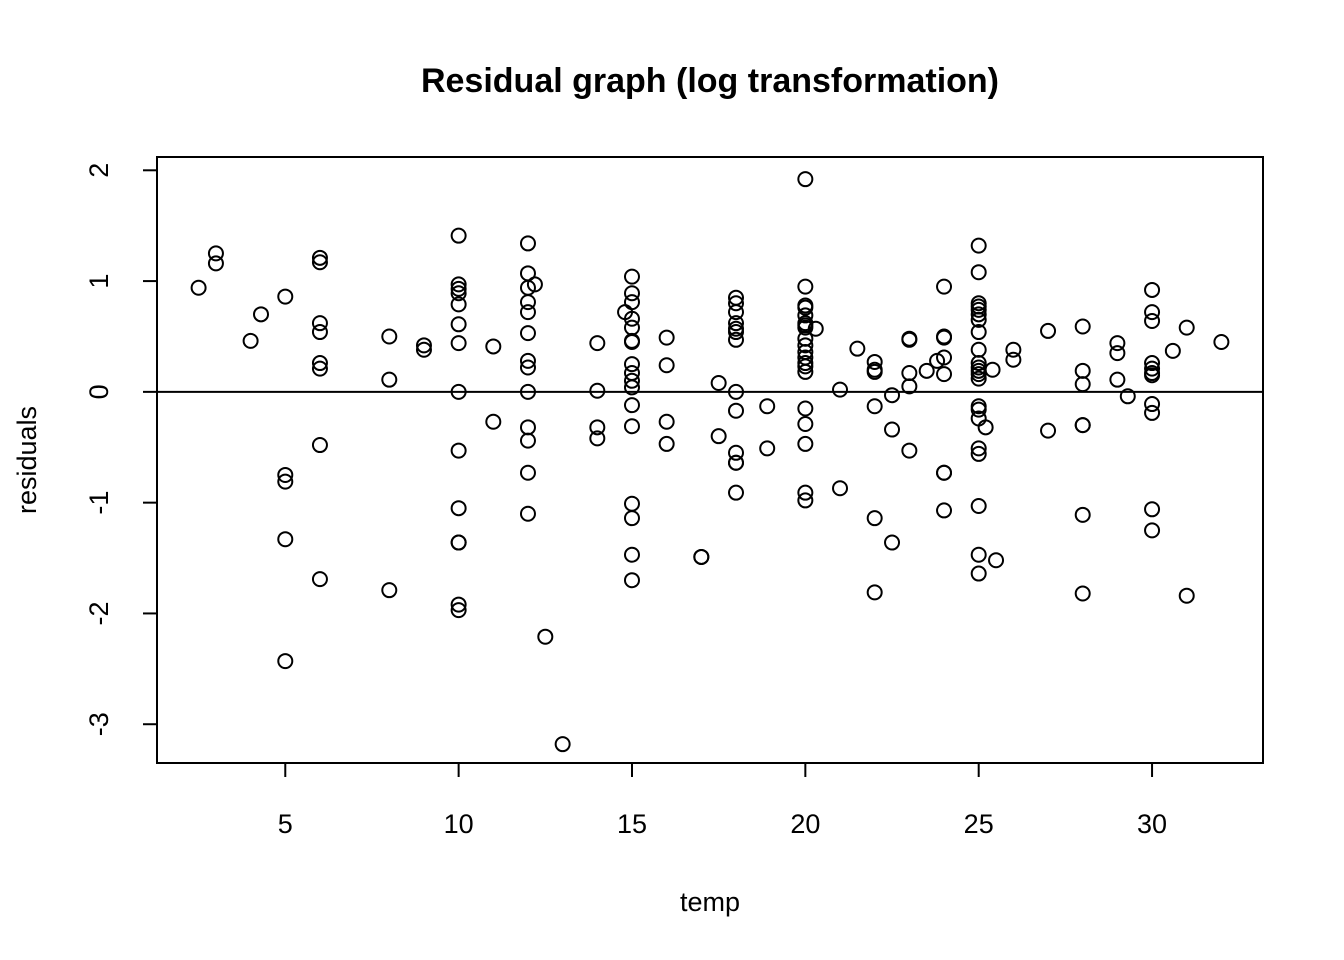 This screenshot has width=1344, height=960. I want to click on x-tick-label: 15, so click(632, 824).